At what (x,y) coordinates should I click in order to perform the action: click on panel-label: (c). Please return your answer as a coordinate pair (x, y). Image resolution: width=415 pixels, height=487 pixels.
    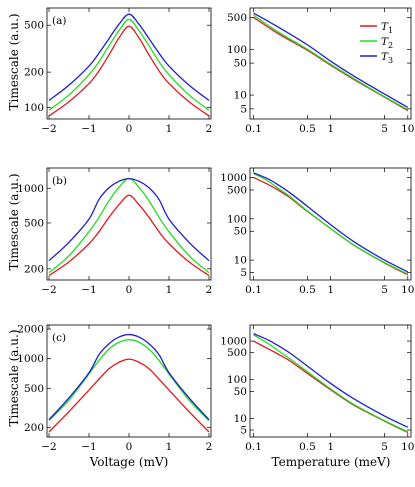
    Looking at the image, I should click on (59, 338).